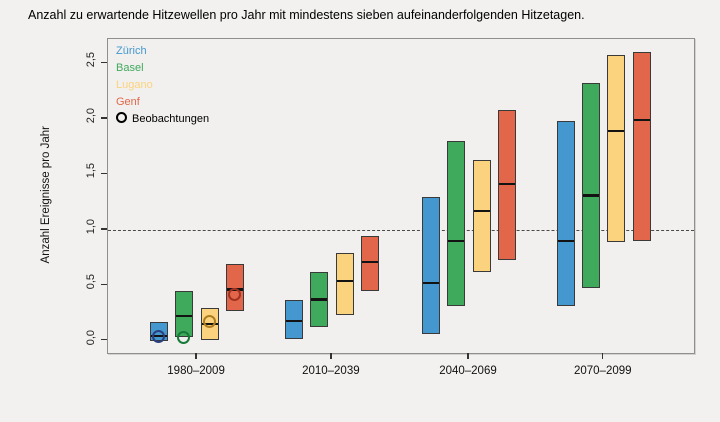 The width and height of the screenshot is (720, 422). What do you see at coordinates (91, 226) in the screenshot?
I see `y-tick-label: 1,0` at bounding box center [91, 226].